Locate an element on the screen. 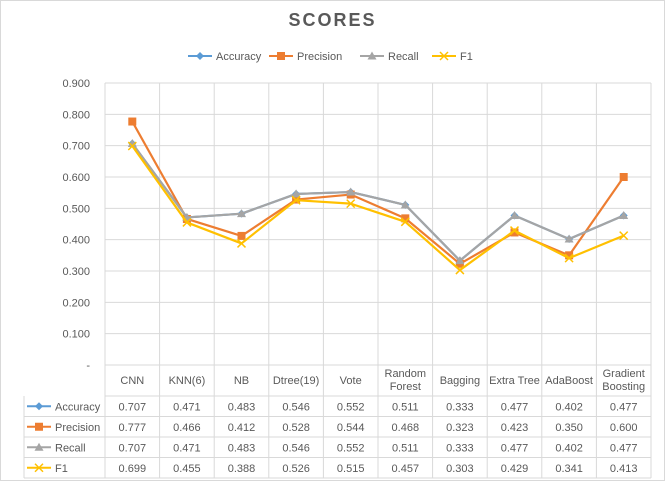 Image resolution: width=665 pixels, height=481 pixels. table-cell: 0.350 is located at coordinates (569, 428).